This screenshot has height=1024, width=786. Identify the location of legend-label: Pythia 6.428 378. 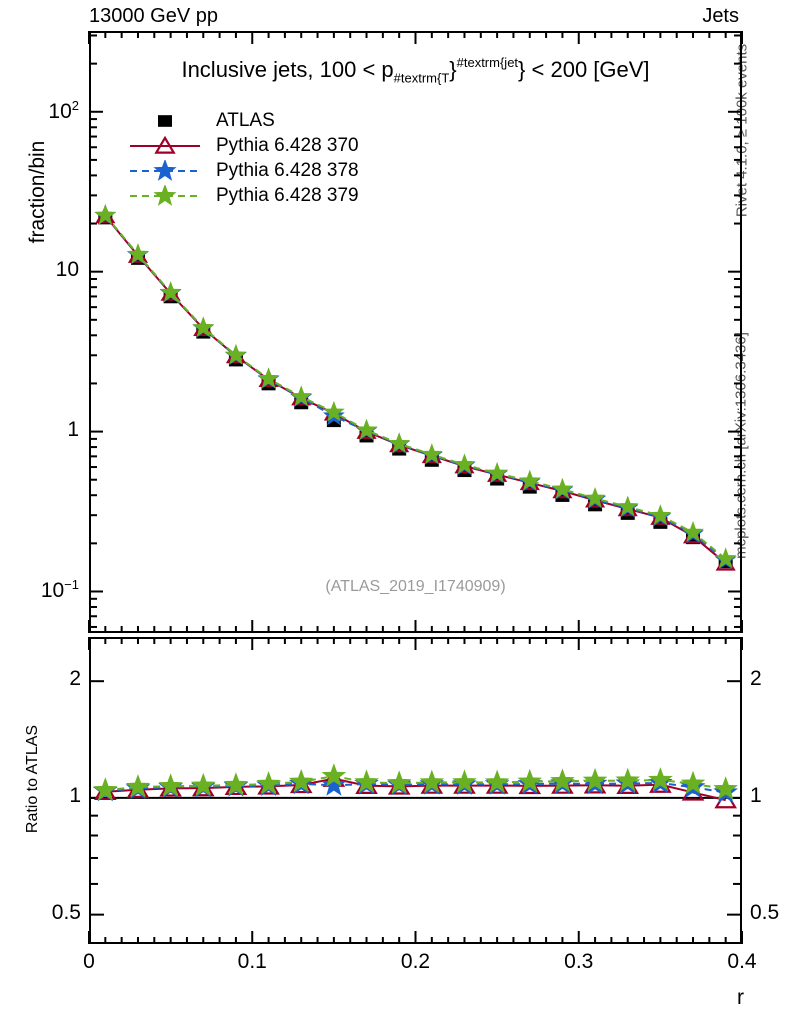
(287, 170).